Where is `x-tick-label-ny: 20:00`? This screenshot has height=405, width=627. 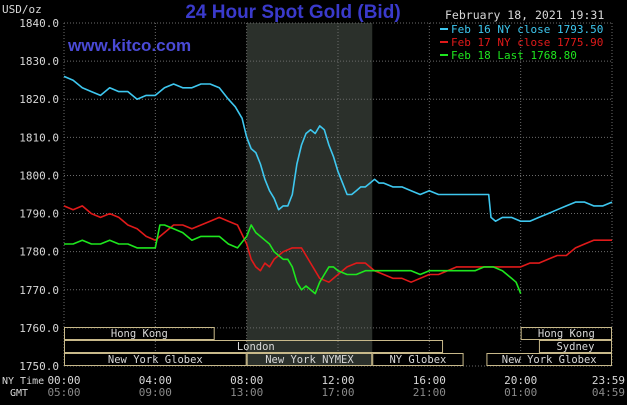 x-tick-label-ny: 20:00 is located at coordinates (520, 380).